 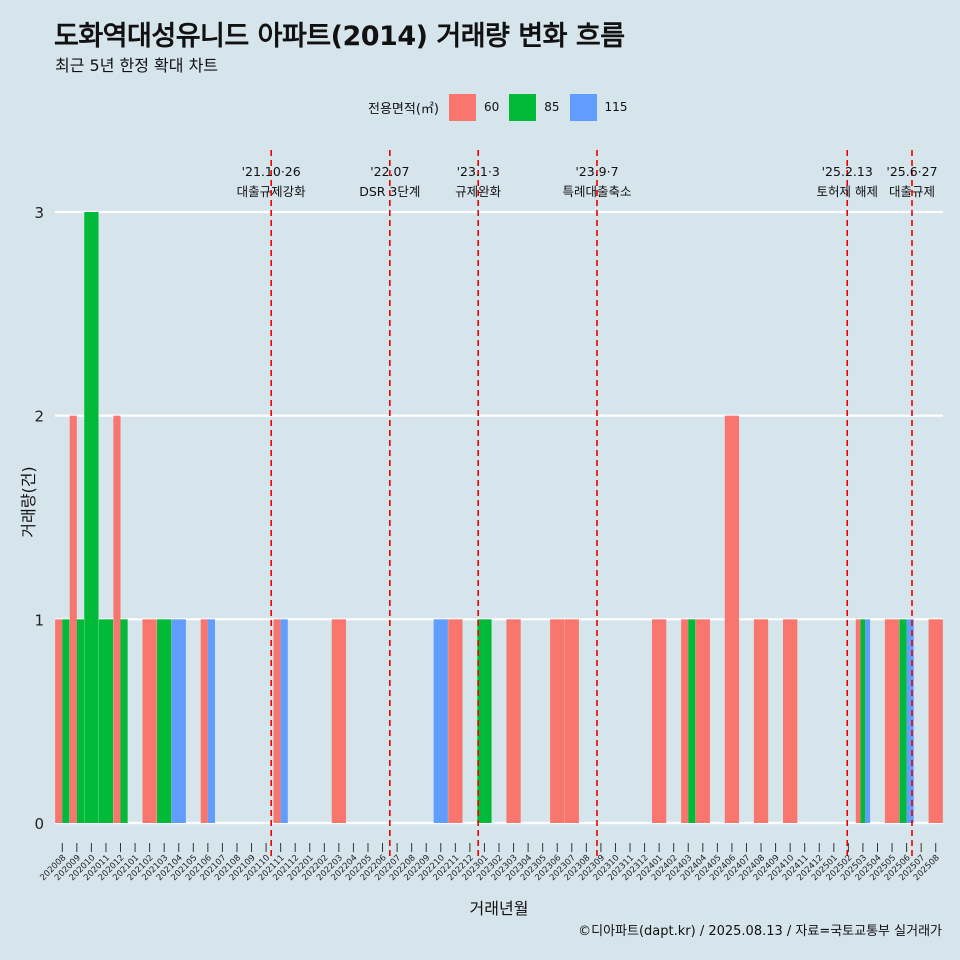 I want to click on event-date-5: '25.6·27, so click(x=911, y=171).